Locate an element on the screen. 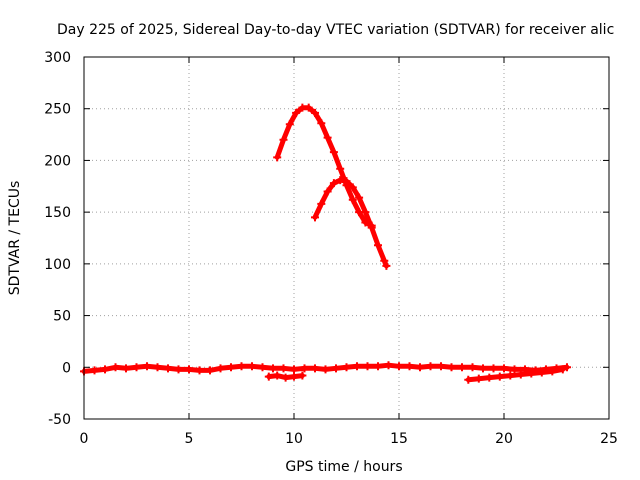  series-baseline is located at coordinates (325, 368).